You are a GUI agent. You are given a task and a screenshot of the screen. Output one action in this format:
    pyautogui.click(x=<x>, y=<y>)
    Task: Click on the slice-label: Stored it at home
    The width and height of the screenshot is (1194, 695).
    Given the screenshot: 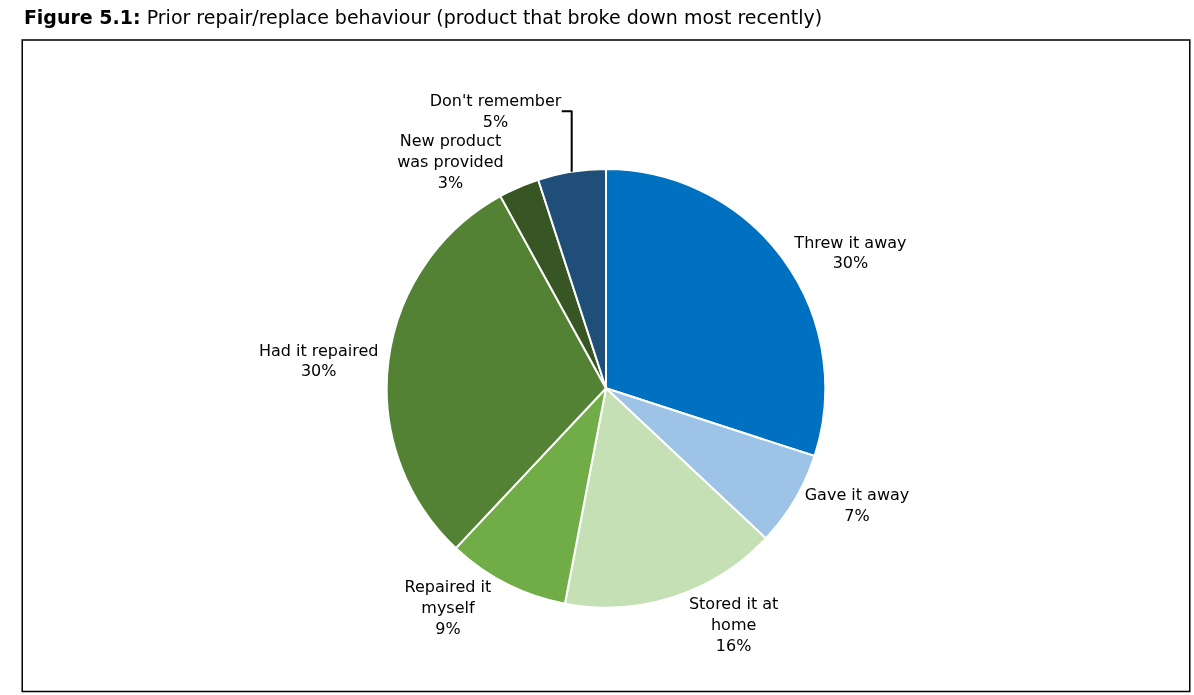 What is the action you would take?
    pyautogui.click(x=733, y=613)
    